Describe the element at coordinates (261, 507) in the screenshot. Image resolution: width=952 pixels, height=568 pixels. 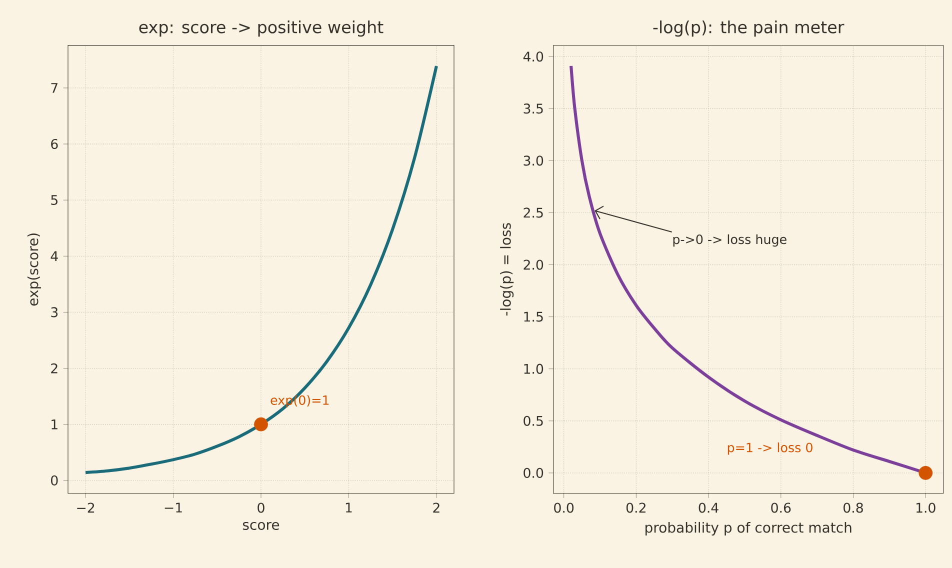
I see `x-tick-label: 0` at that location.